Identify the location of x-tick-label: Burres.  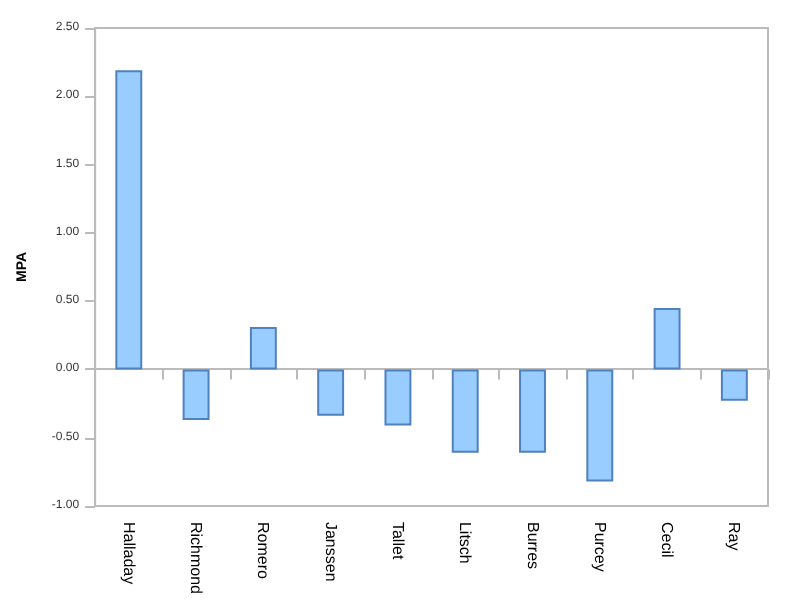
(532, 545).